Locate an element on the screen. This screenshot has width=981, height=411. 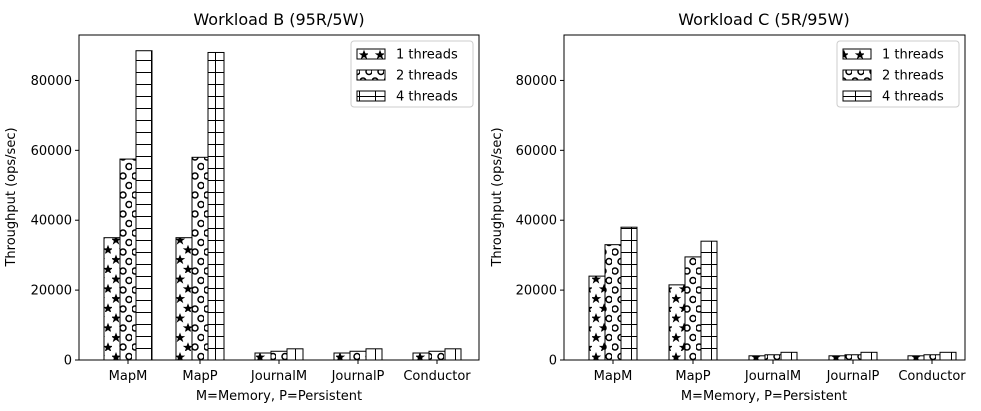
chart-title: Workload C (5R/95W) is located at coordinates (763, 19).